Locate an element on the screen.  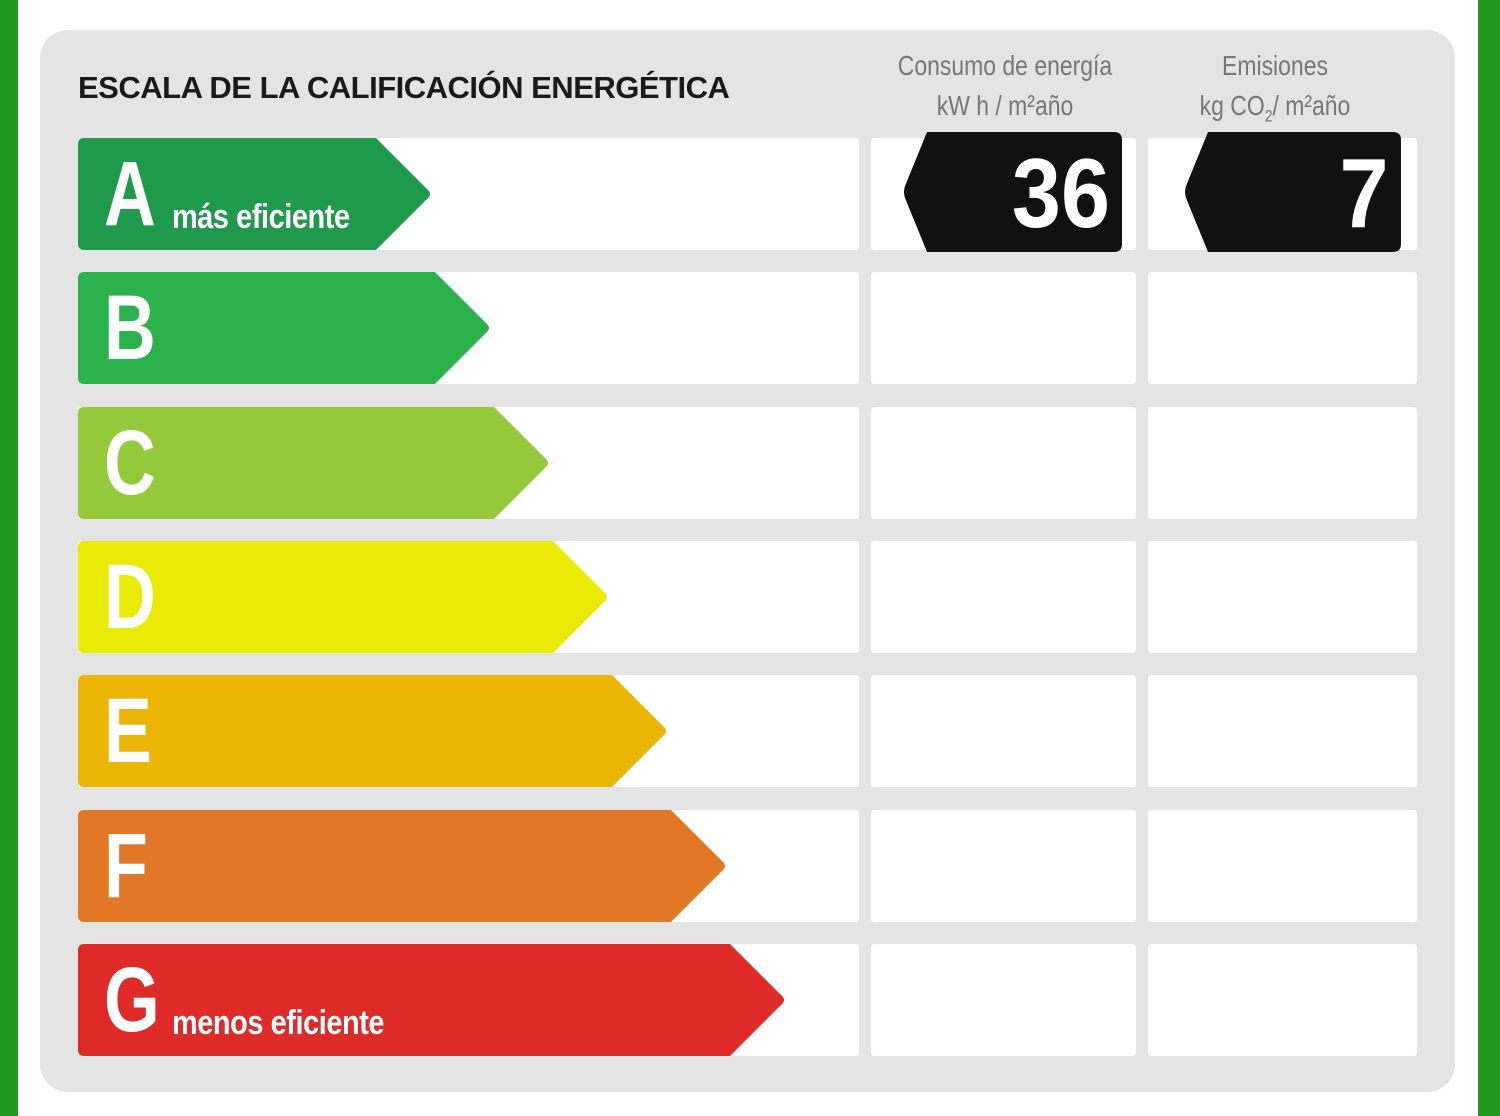
emissions-result-marker-shape is located at coordinates (1293, 192).